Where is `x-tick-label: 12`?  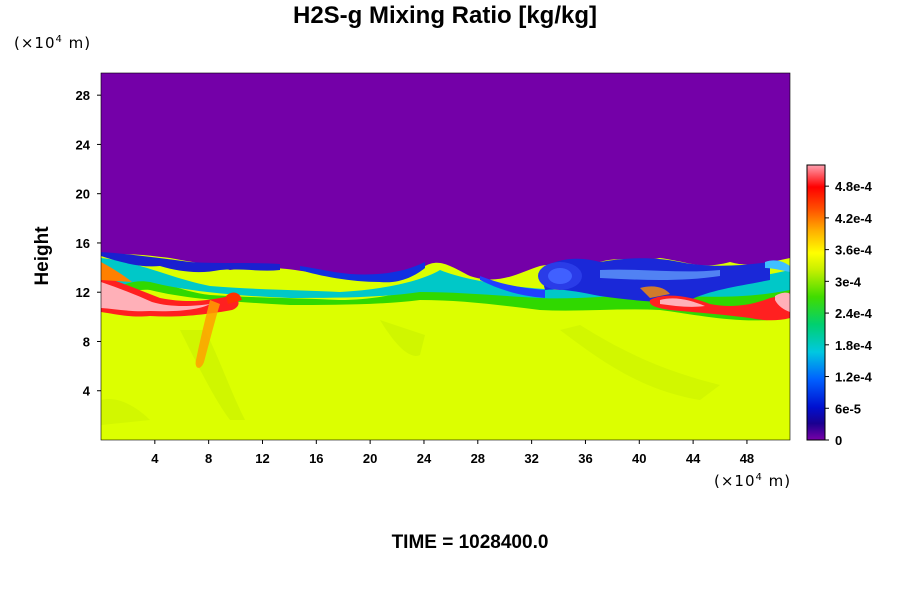
x-tick-label: 12 is located at coordinates (262, 458).